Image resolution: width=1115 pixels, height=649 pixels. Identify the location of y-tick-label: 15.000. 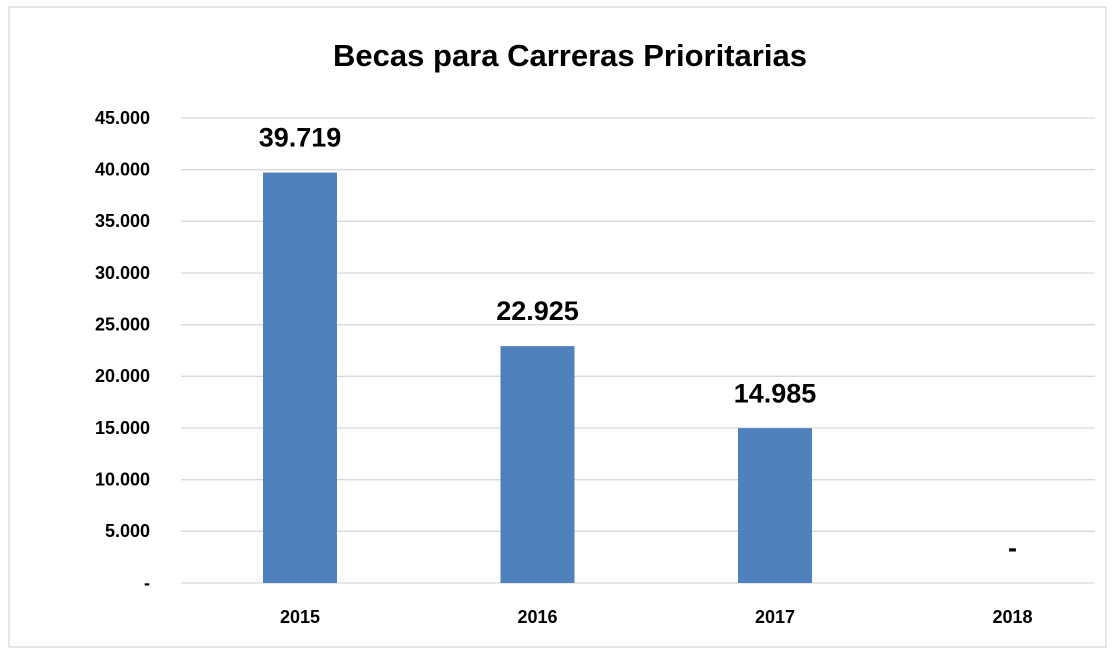
(122, 428).